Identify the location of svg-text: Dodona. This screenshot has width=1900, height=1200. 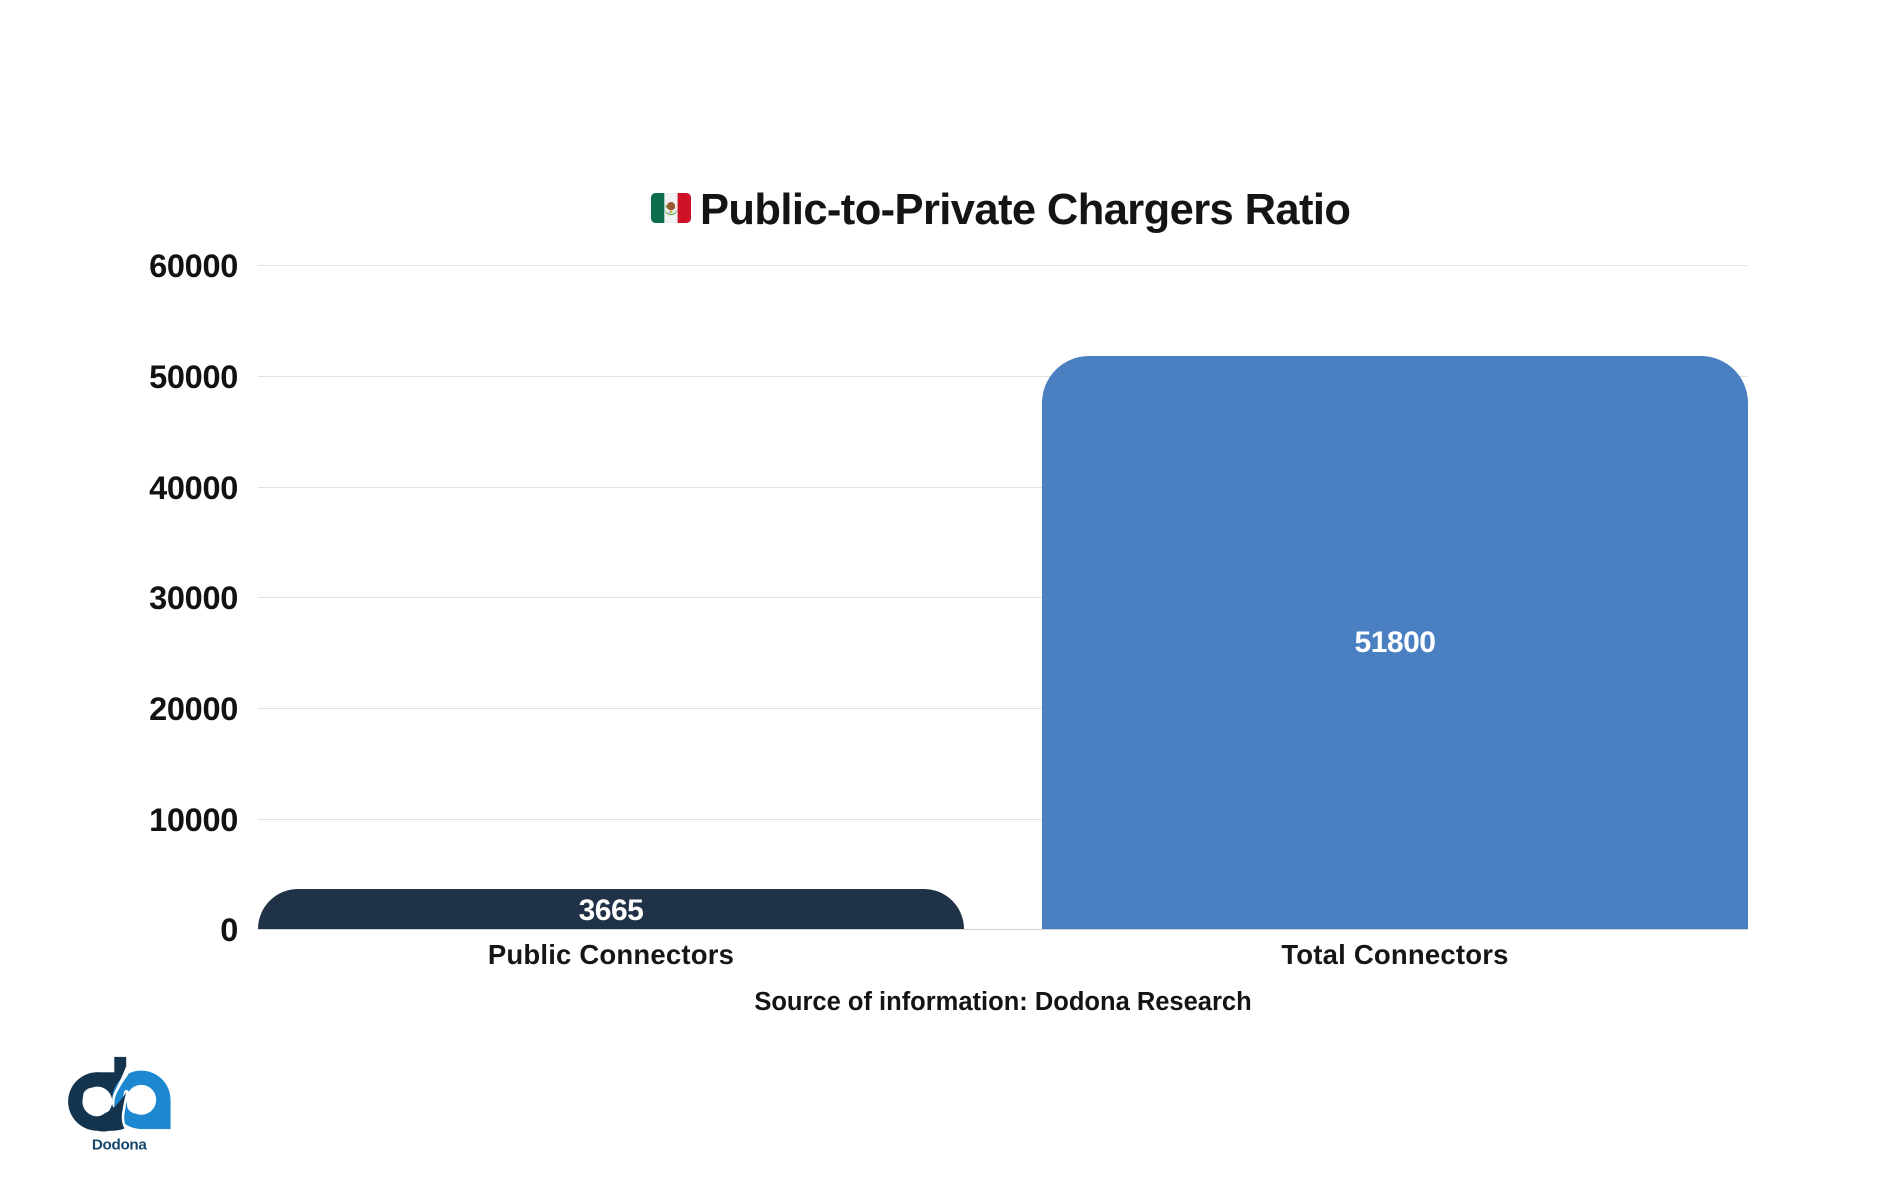
(120, 1145).